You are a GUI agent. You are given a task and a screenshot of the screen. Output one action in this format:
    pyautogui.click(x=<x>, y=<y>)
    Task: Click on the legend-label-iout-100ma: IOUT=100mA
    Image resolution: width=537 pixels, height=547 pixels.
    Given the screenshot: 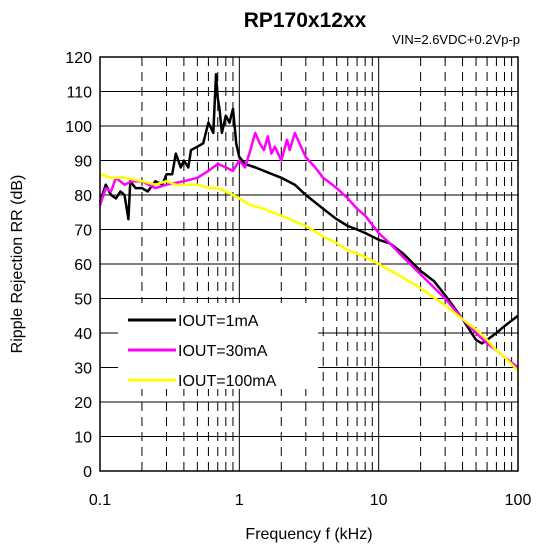 What is the action you would take?
    pyautogui.click(x=227, y=381)
    